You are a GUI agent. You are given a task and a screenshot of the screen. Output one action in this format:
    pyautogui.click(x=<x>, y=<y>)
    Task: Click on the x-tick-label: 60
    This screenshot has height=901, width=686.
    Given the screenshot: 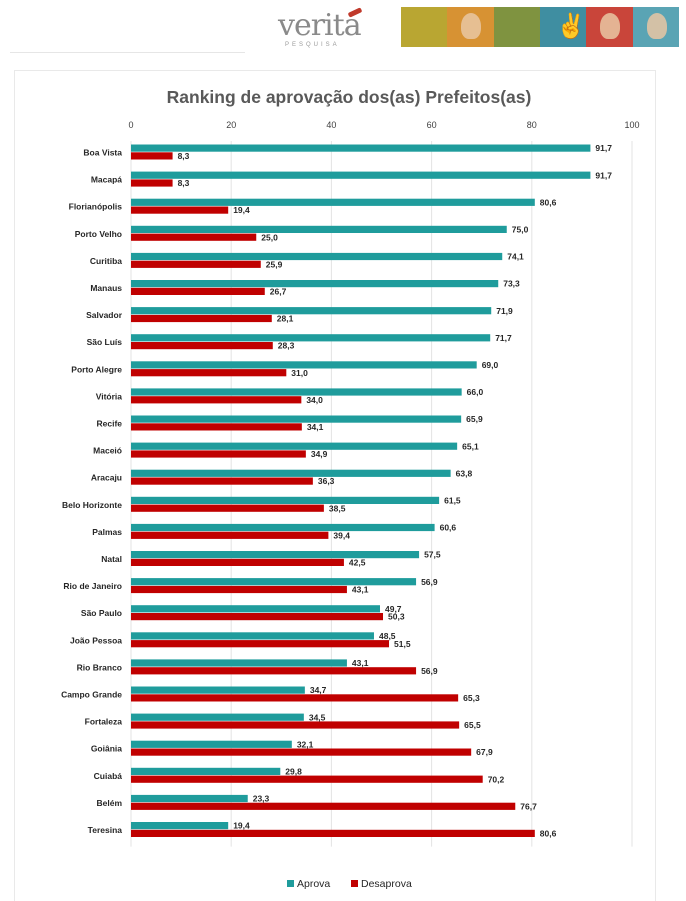 What is the action you would take?
    pyautogui.click(x=432, y=125)
    